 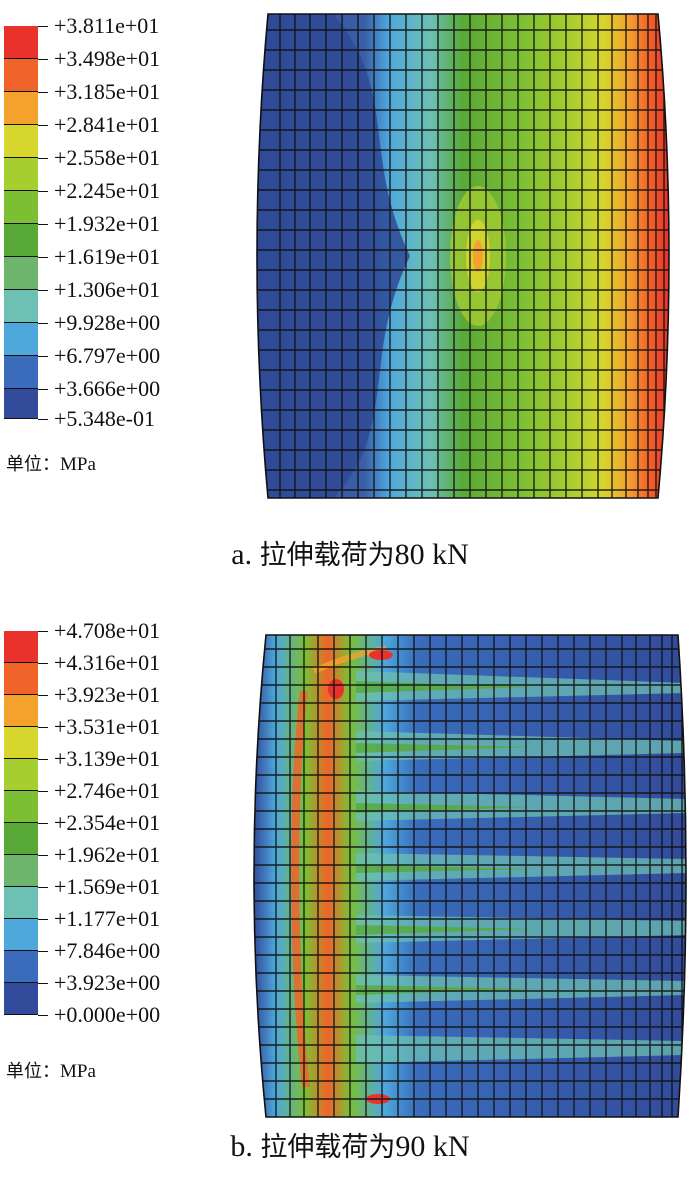 What do you see at coordinates (107, 322) in the screenshot?
I see `legend-value: +9.928e+00` at bounding box center [107, 322].